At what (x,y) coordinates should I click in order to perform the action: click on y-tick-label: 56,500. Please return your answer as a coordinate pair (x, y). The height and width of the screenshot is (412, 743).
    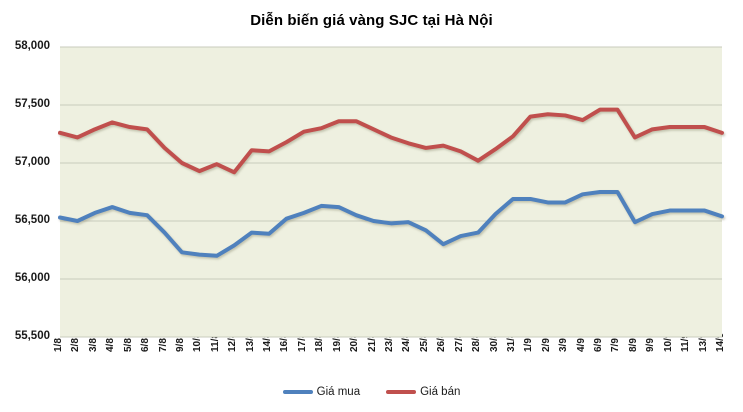
    Looking at the image, I should click on (32, 220).